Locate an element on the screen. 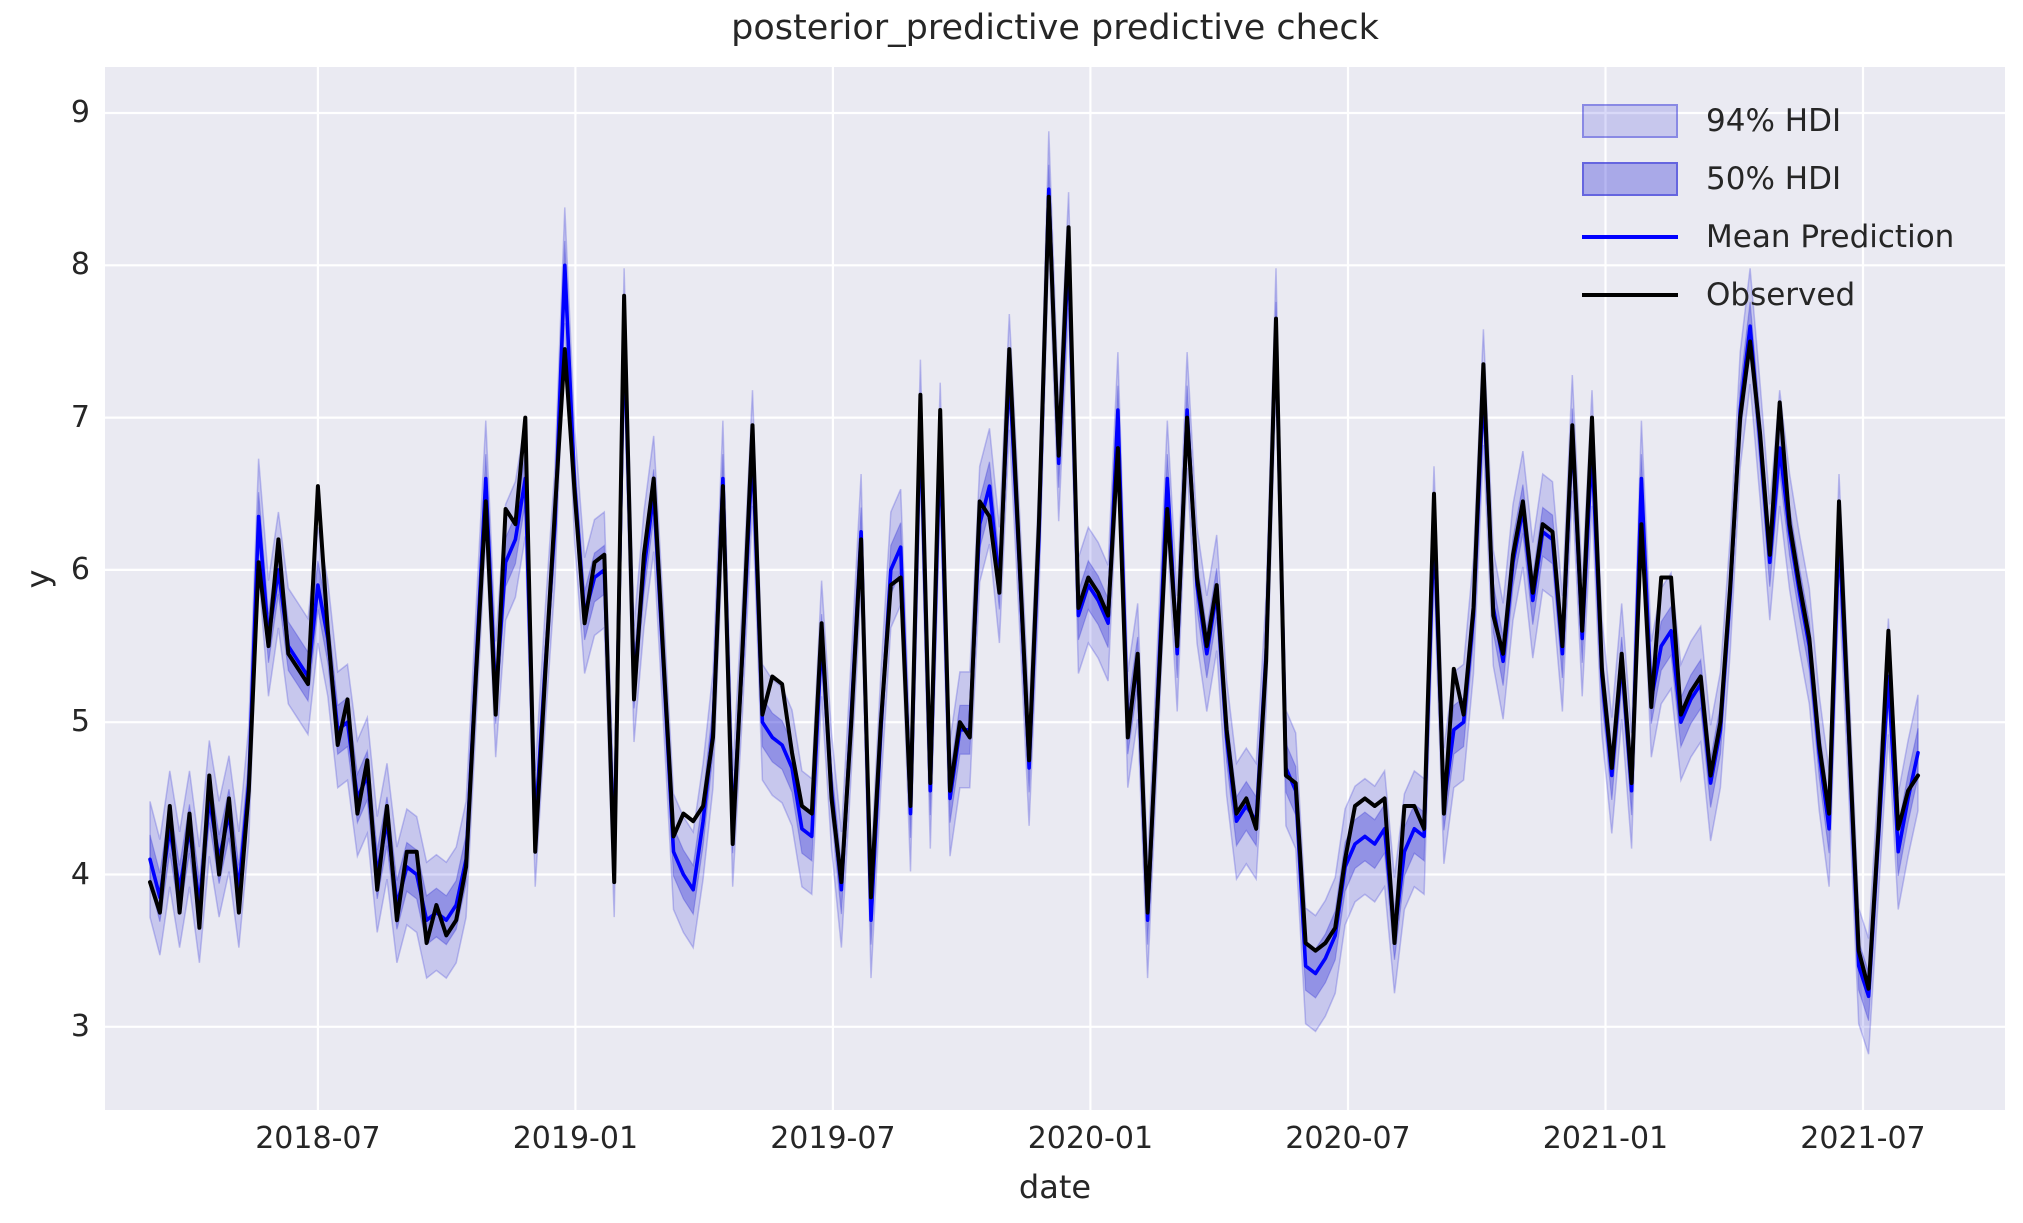 This screenshot has width=2023, height=1223. legend-label: 94% HDI is located at coordinates (1774, 121).